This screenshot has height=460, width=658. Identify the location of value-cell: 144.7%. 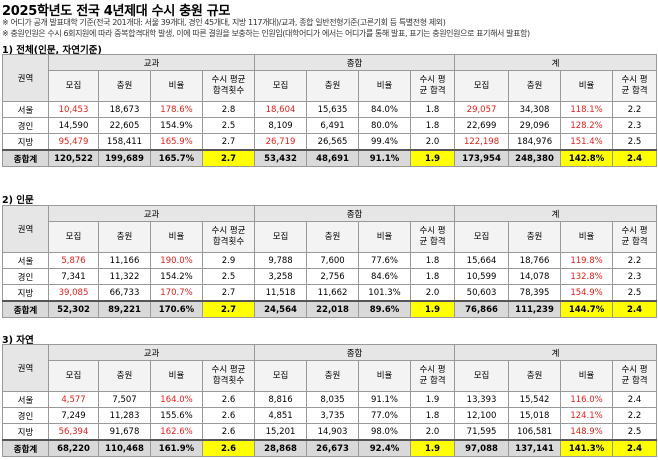
(587, 309).